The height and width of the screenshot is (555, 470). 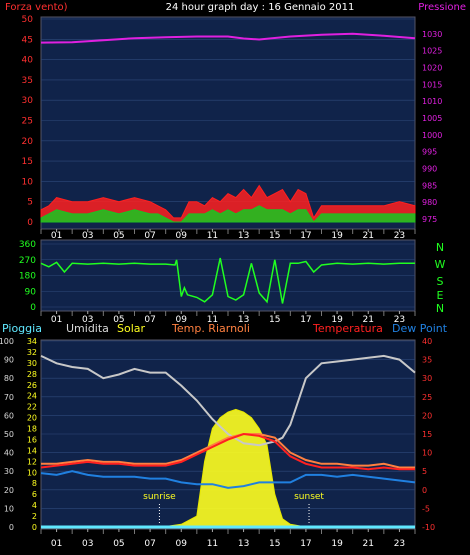 What do you see at coordinates (11, 527) in the screenshot?
I see `pioggia-ytick-label: 0` at bounding box center [11, 527].